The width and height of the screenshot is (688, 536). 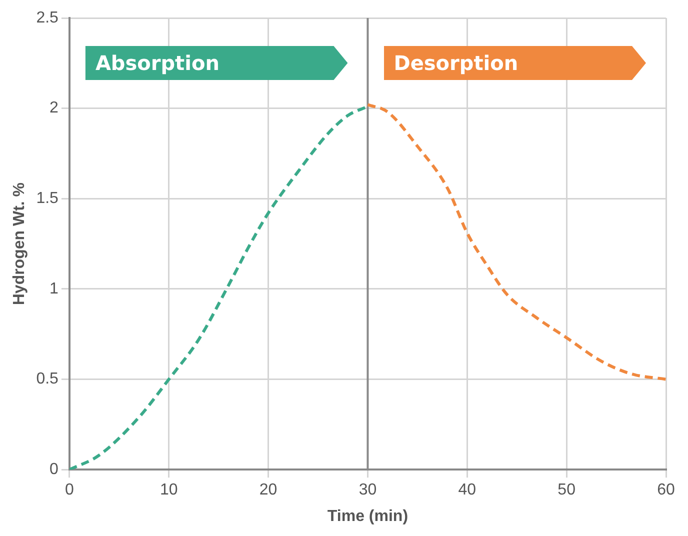 I want to click on y-tick-label: 0, so click(x=54, y=469).